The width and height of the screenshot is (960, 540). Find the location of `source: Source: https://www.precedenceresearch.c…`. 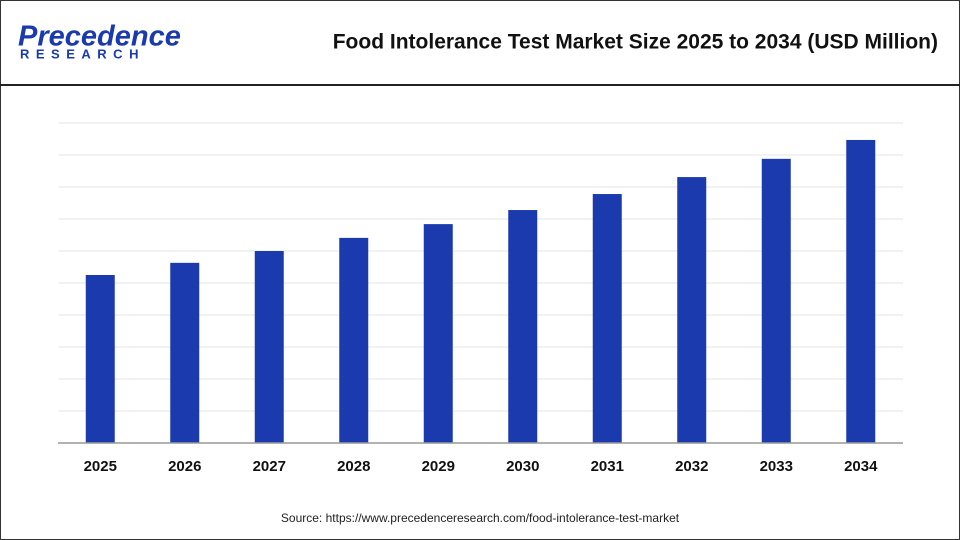

source: Source: https://www.precedenceresearch.c… is located at coordinates (480, 518).